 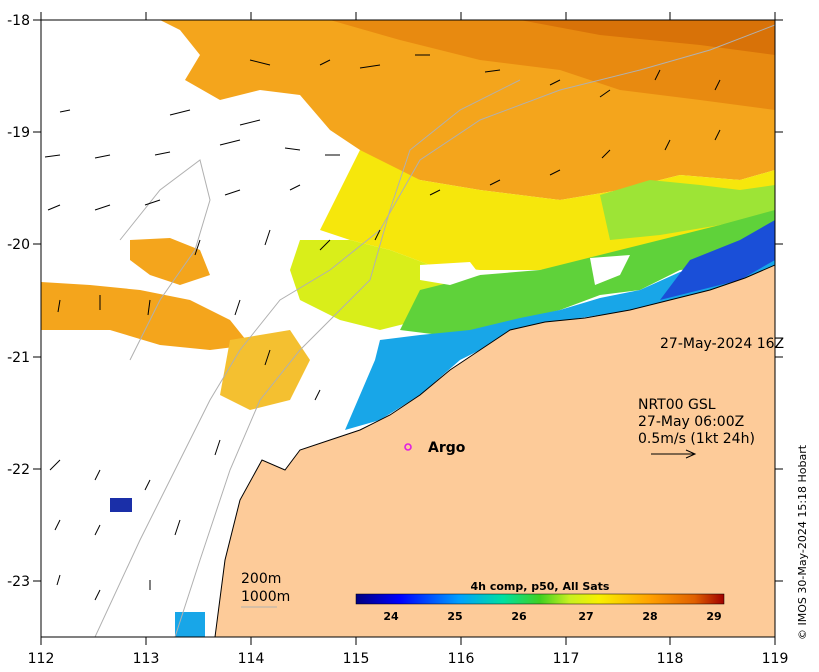 What do you see at coordinates (18, 358) in the screenshot?
I see `lat-tick-label: -21` at bounding box center [18, 358].